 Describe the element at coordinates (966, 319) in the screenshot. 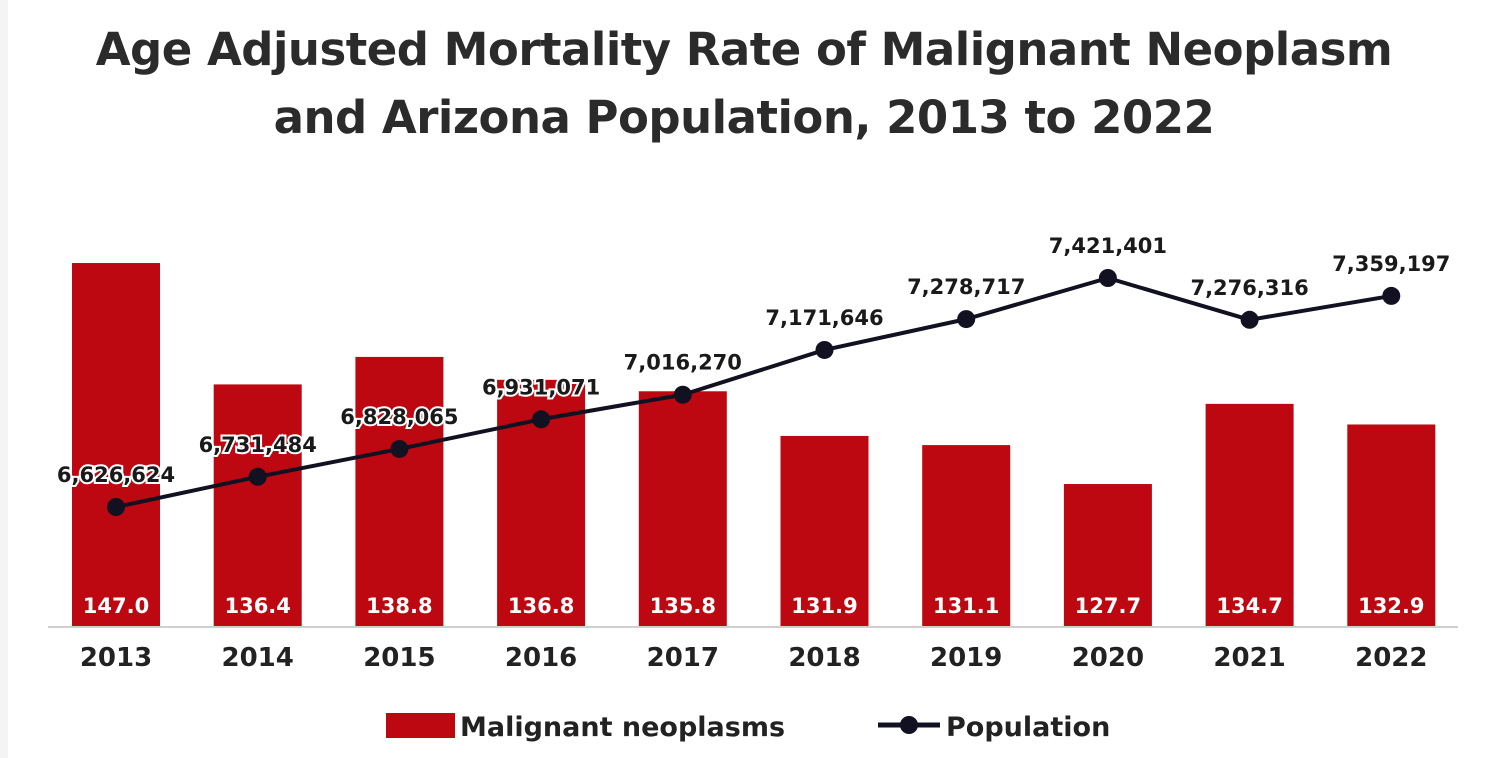

I see `population-point-2019` at that location.